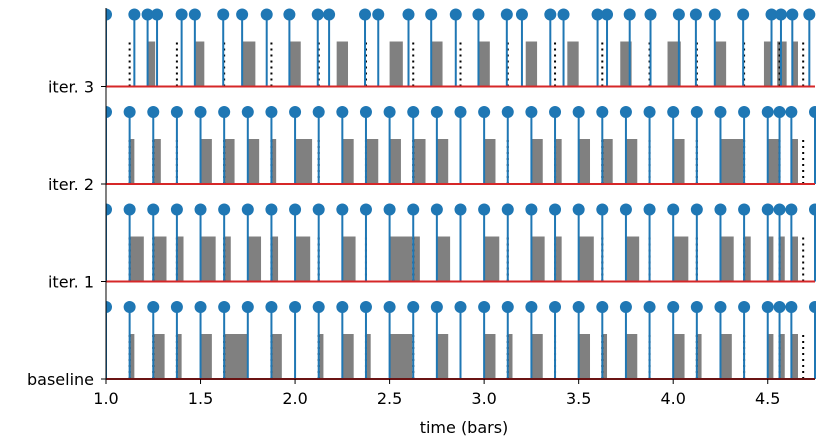 Image resolution: width=816 pixels, height=437 pixels. I want to click on y-tick-label: baseline, so click(60, 379).